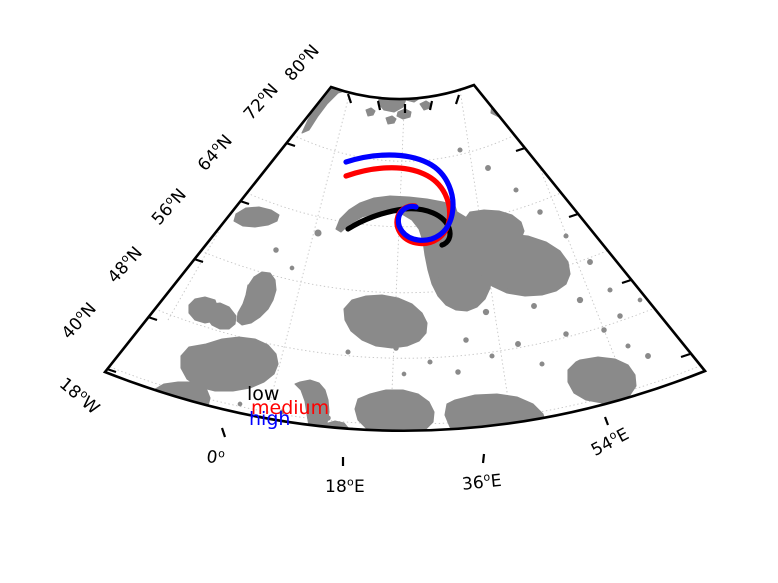 Image resolution: width=778 pixels, height=583 pixels. Describe the element at coordinates (263, 394) in the screenshot. I see `legend-item-low: low` at that location.